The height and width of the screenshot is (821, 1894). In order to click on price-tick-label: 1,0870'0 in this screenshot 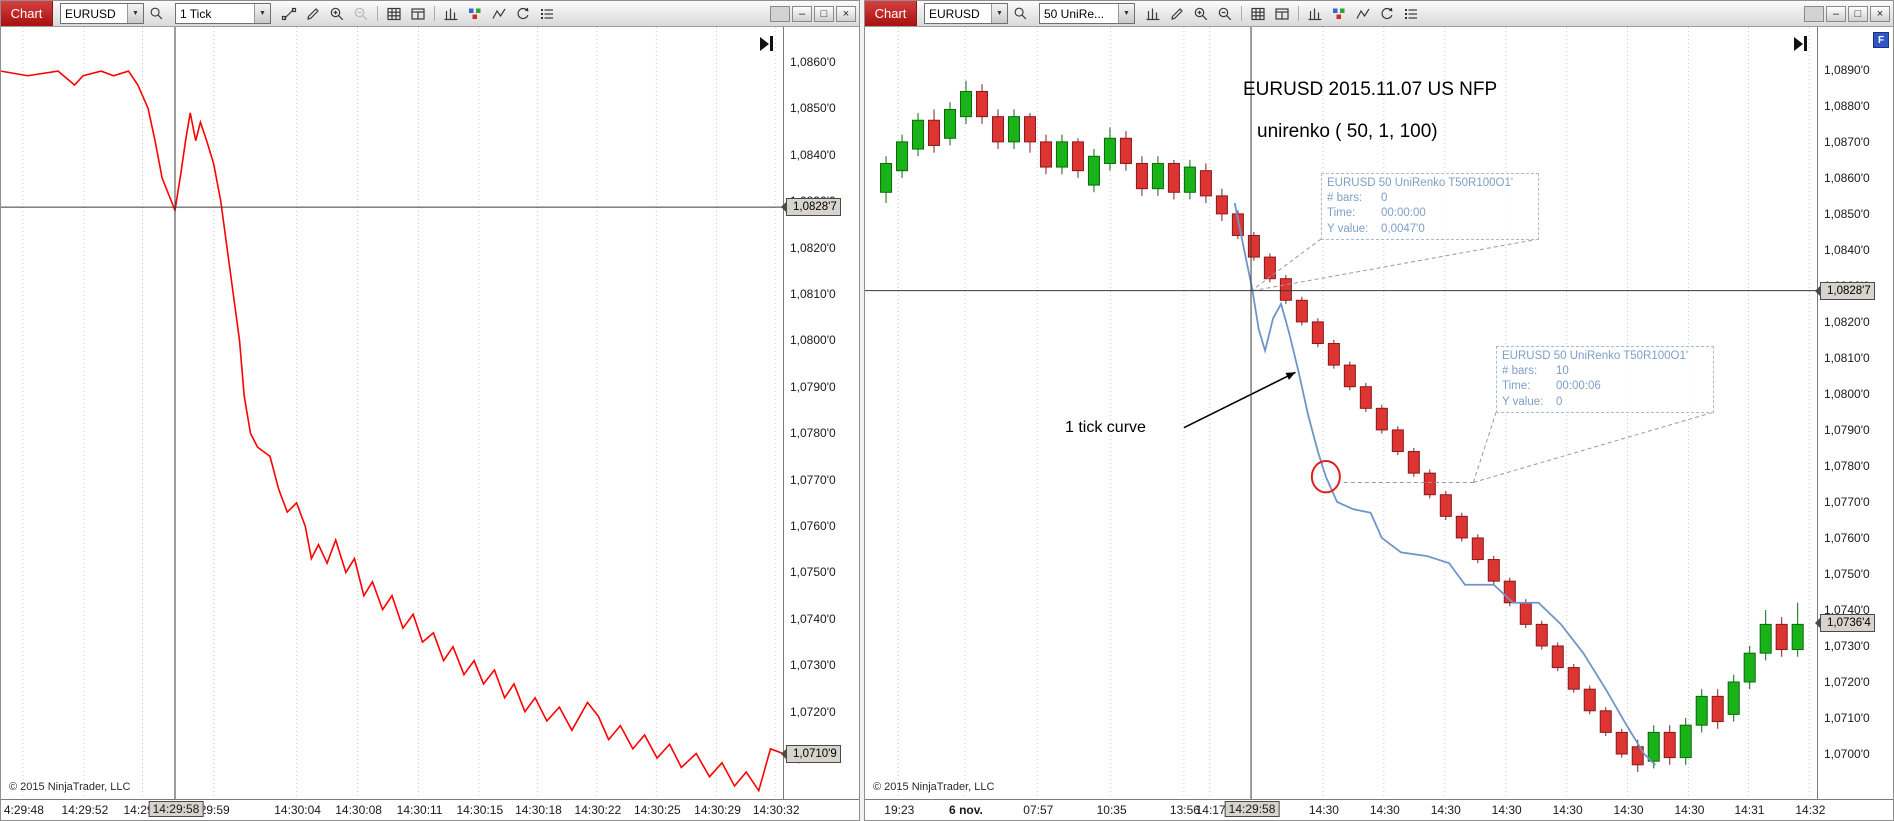, I will do `click(1847, 141)`.